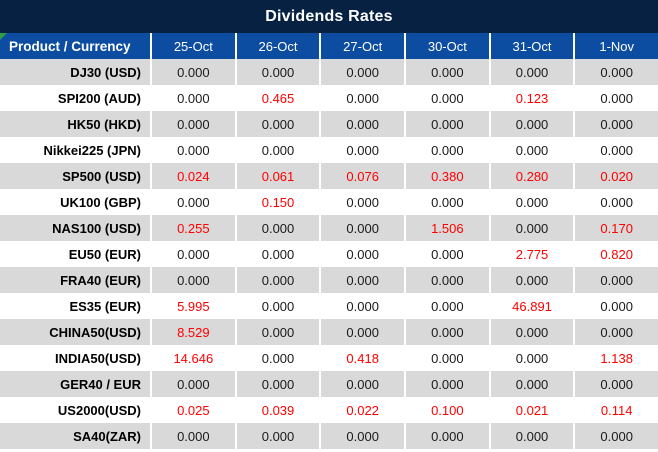 Image resolution: width=658 pixels, height=452 pixels. What do you see at coordinates (99, 410) in the screenshot?
I see `product-label: US2000(USD)` at bounding box center [99, 410].